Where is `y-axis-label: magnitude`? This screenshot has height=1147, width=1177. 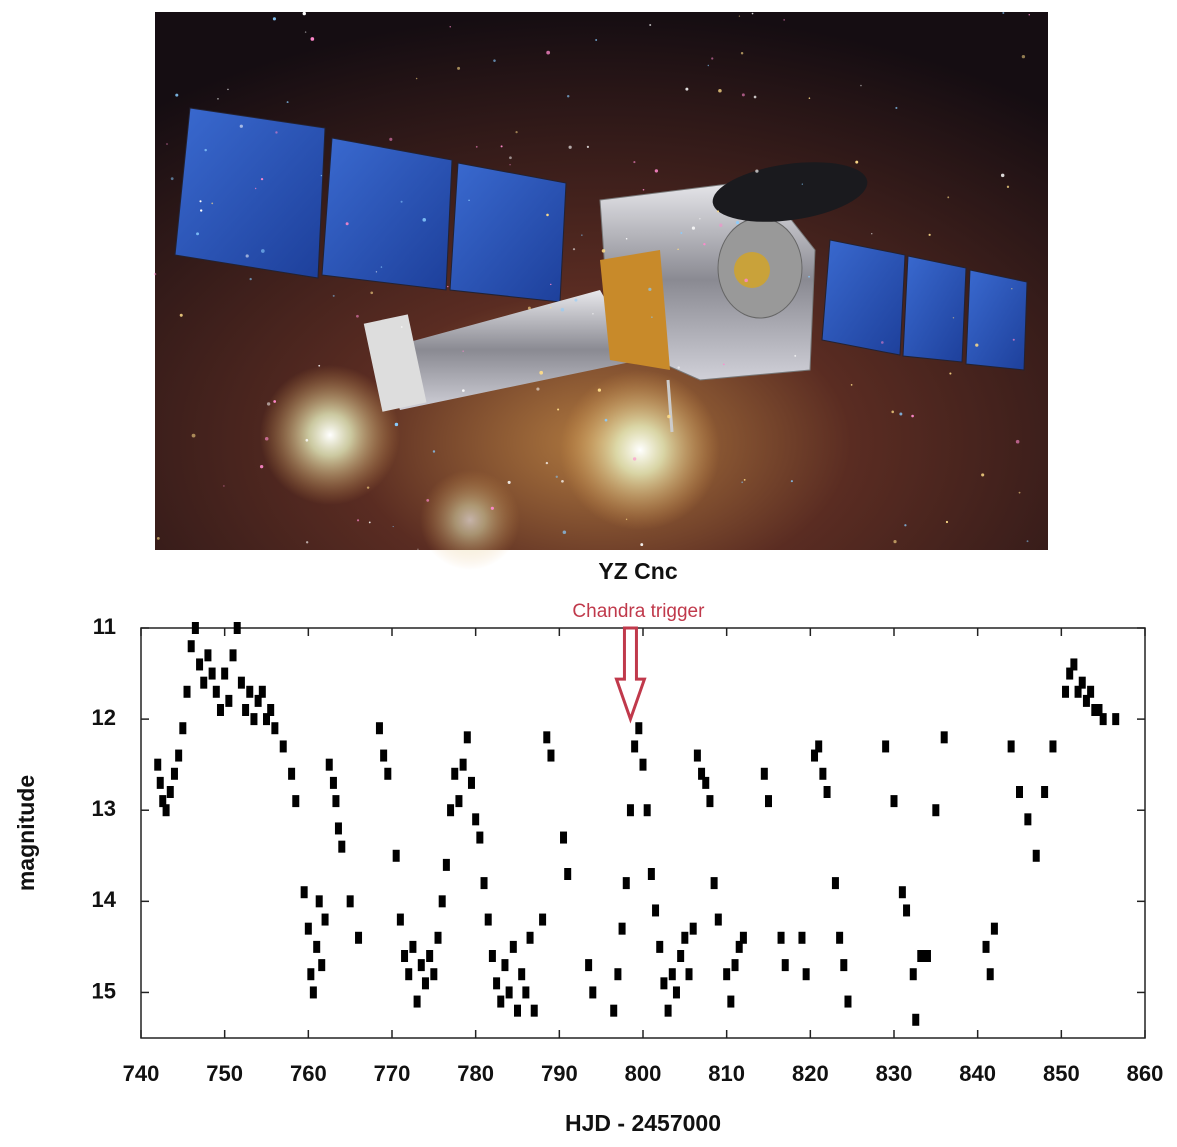 y-axis-label: magnitude is located at coordinates (26, 833).